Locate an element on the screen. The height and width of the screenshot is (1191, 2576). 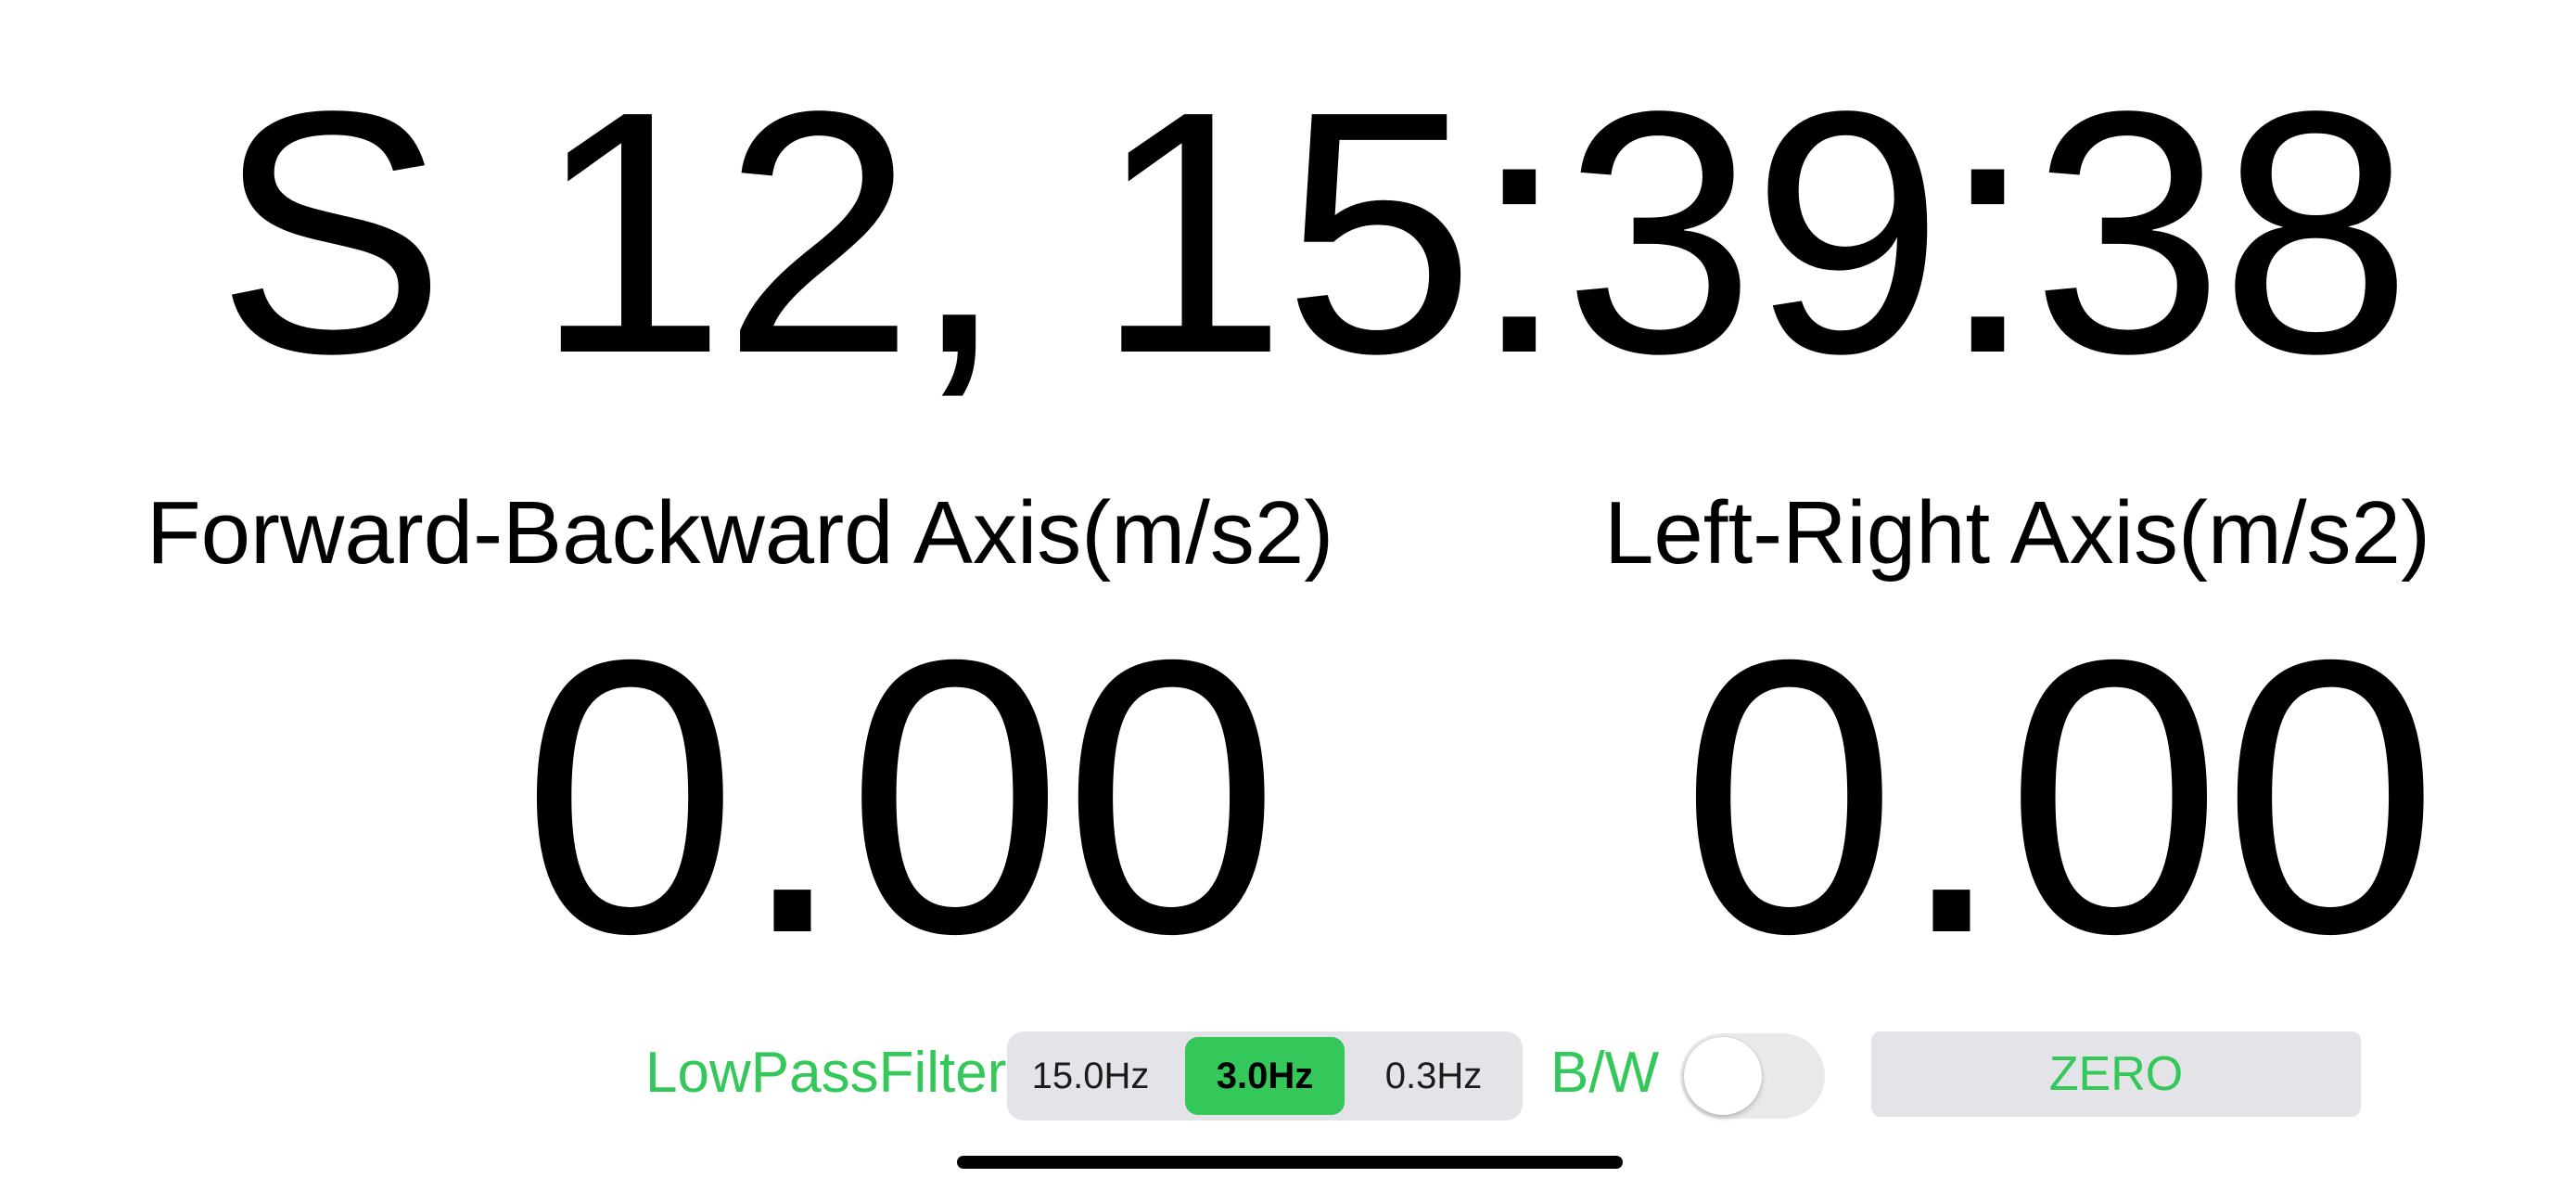
toggle-knob is located at coordinates (1723, 1076).